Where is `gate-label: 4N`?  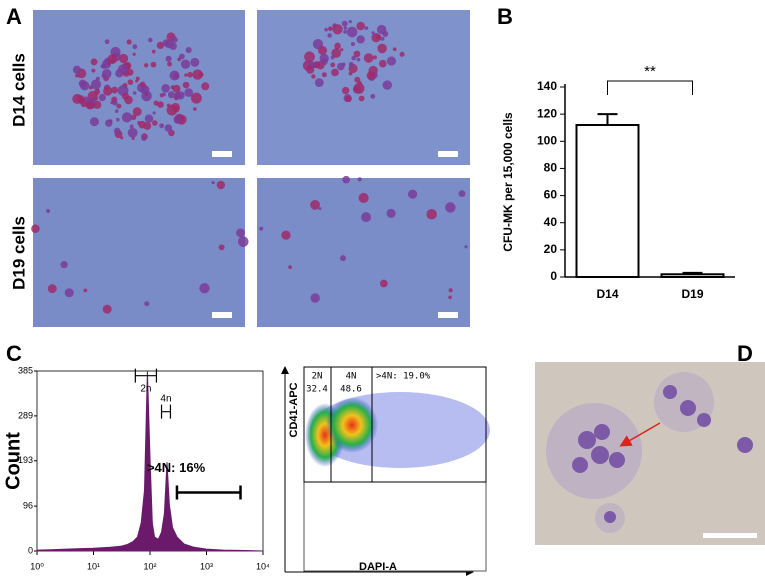 gate-label: 4N is located at coordinates (351, 377).